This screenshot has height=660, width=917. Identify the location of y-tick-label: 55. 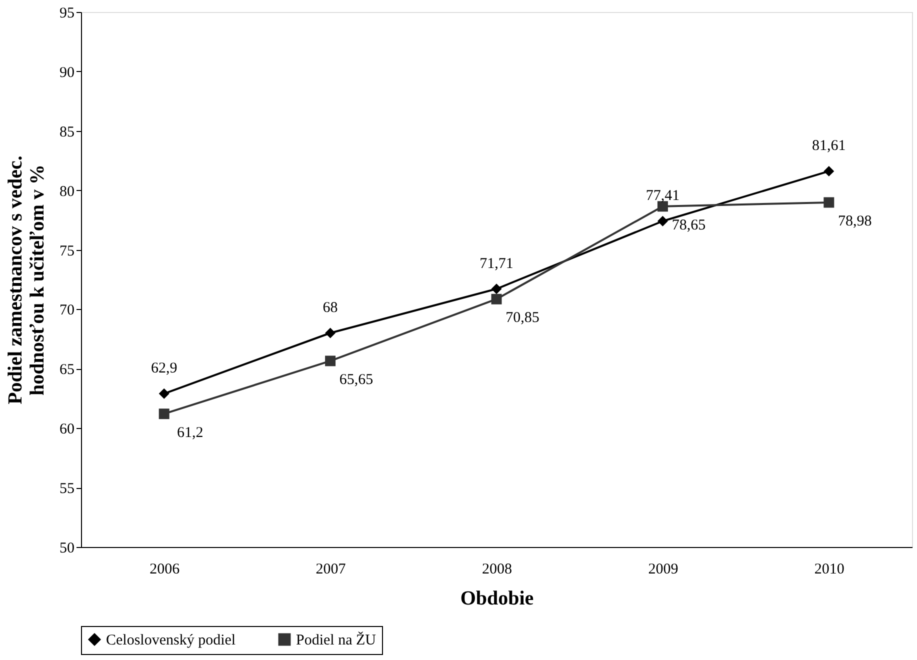
(67, 489).